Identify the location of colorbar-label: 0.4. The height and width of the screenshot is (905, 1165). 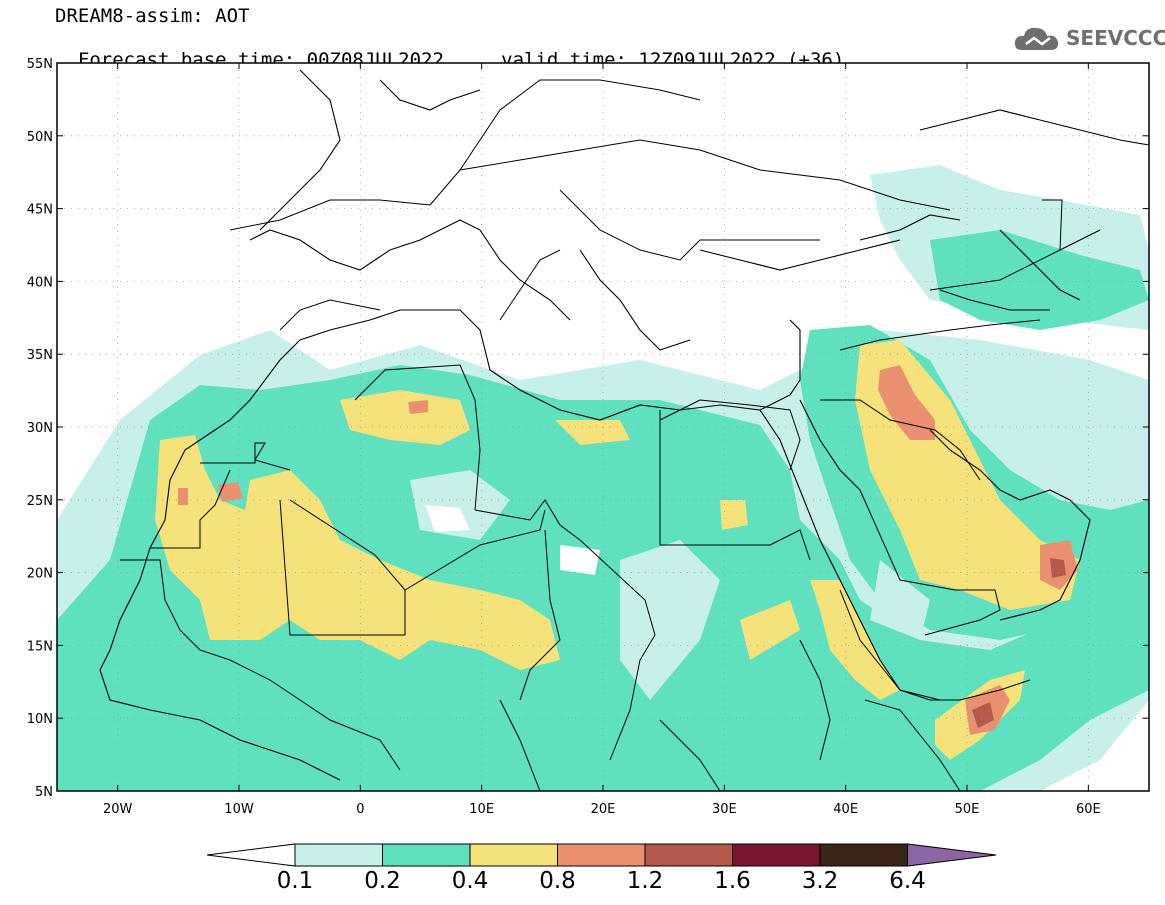
(470, 881).